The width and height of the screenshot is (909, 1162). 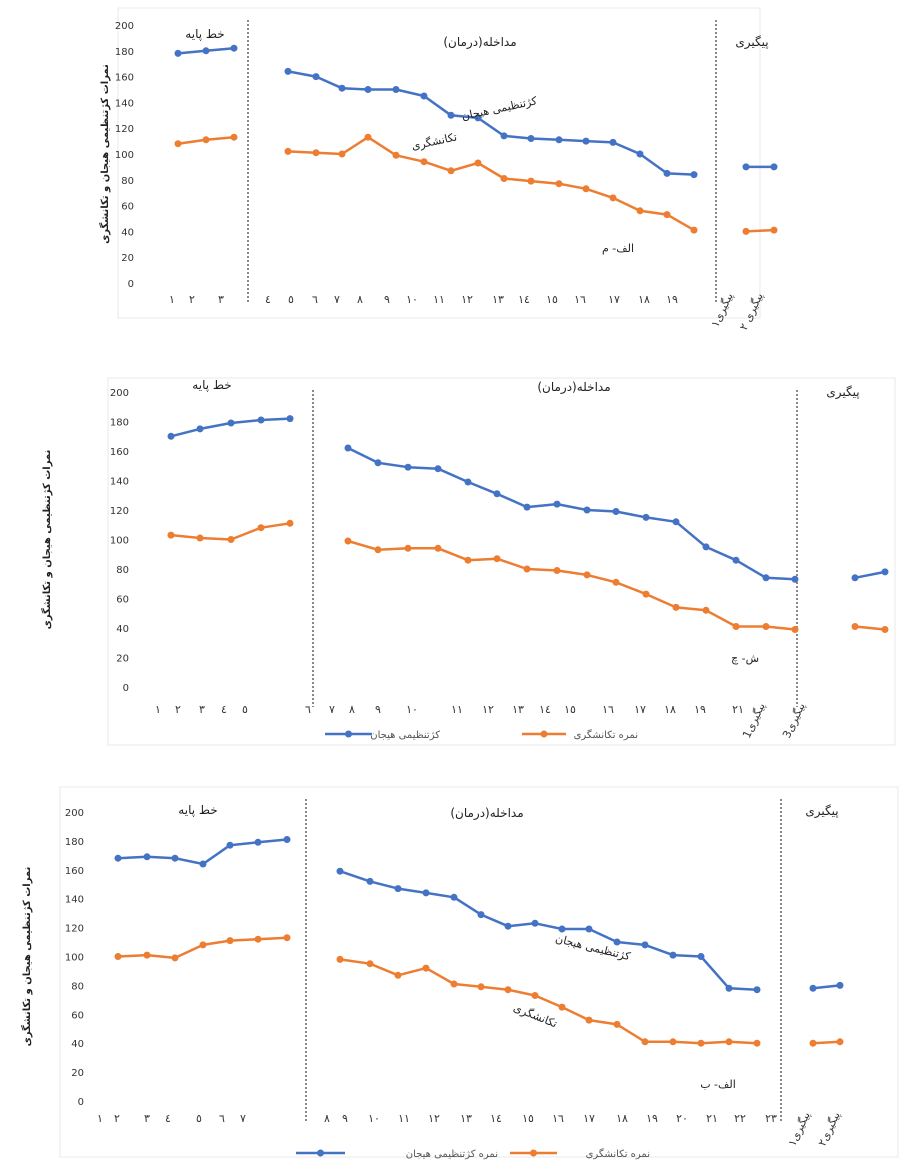 I want to click on legend-marker-anxiety, so click(x=348, y=734).